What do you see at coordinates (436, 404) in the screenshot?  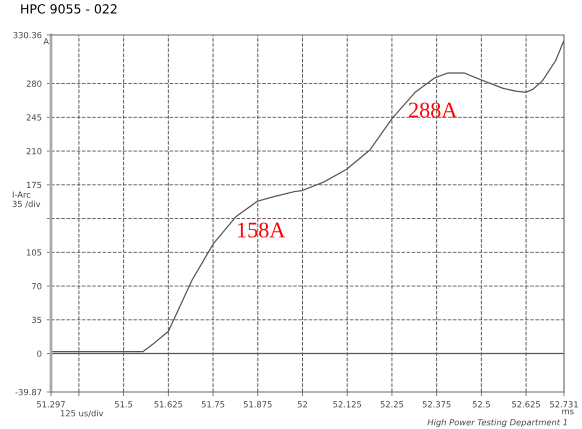 I see `x-tick-label: 52.375` at bounding box center [436, 404].